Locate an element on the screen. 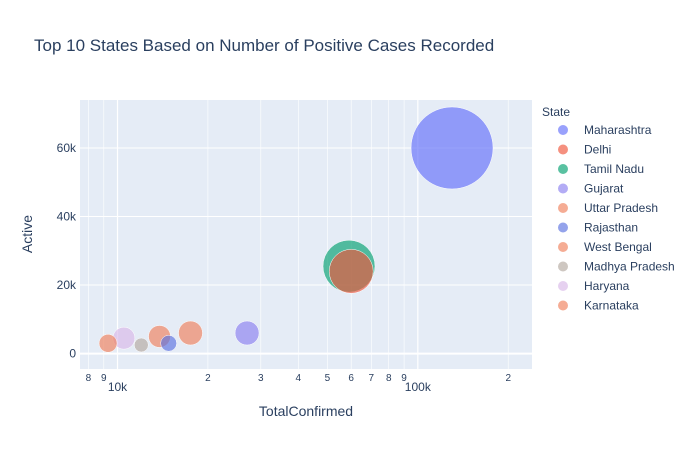 This screenshot has width=700, height=450. legend-item-rajasthan: Rajasthan is located at coordinates (598, 228).